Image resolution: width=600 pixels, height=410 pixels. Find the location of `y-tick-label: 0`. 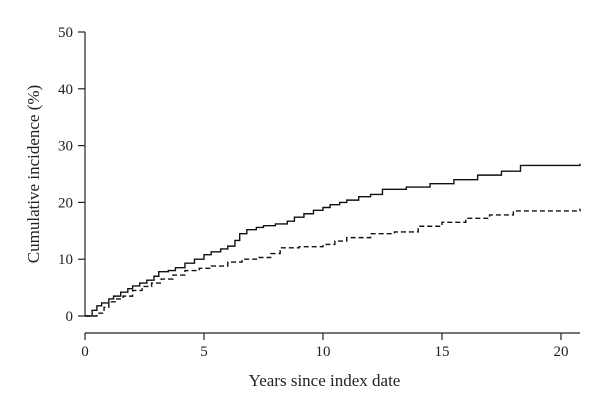

y-tick-label: 0 is located at coordinates (70, 317).